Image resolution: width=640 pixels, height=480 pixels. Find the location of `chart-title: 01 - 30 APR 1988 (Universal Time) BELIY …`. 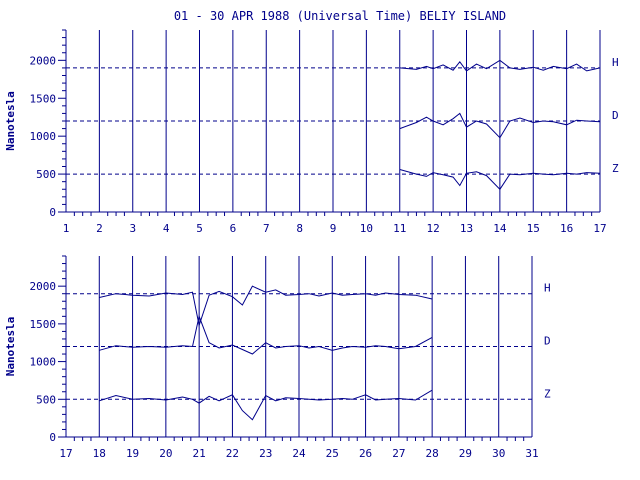

chart-title: 01 - 30 APR 1988 (Universal Time) BELIY … is located at coordinates (340, 16).